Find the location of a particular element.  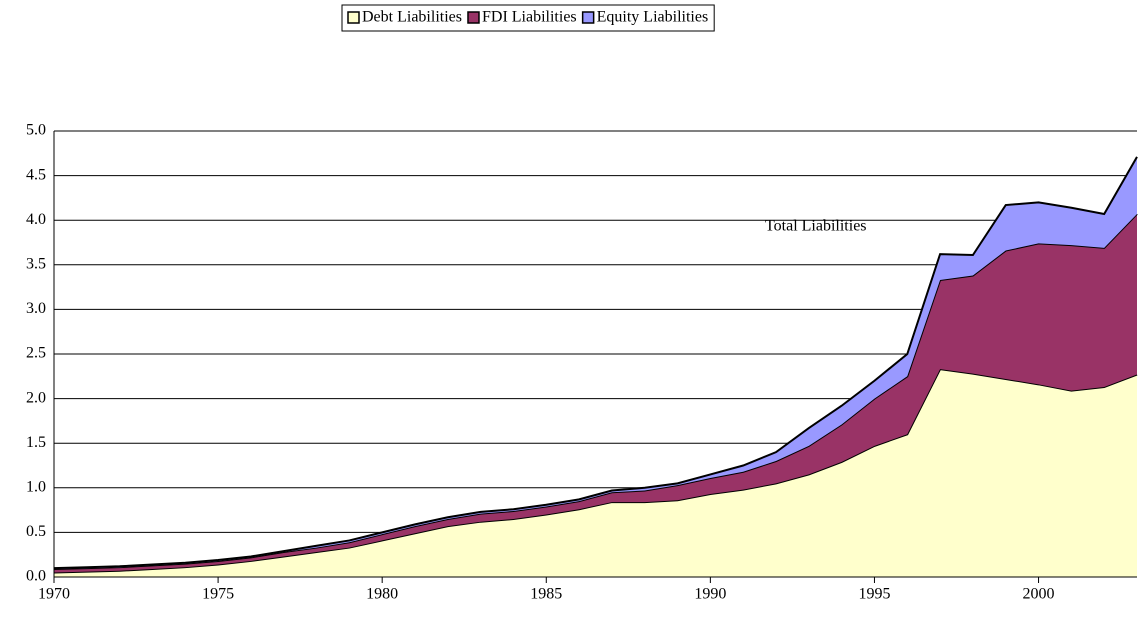

y-tick-label: 4.5 is located at coordinates (36, 174).